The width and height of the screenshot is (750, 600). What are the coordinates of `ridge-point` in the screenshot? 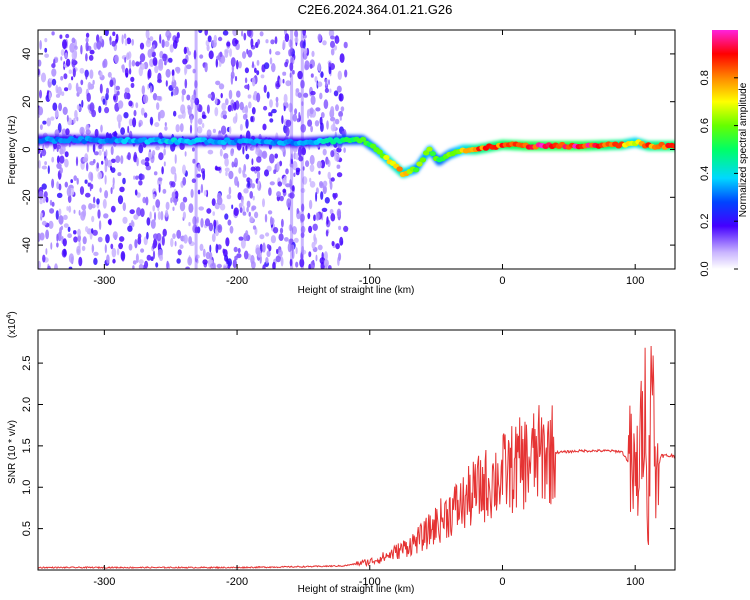 It's located at (432, 154).